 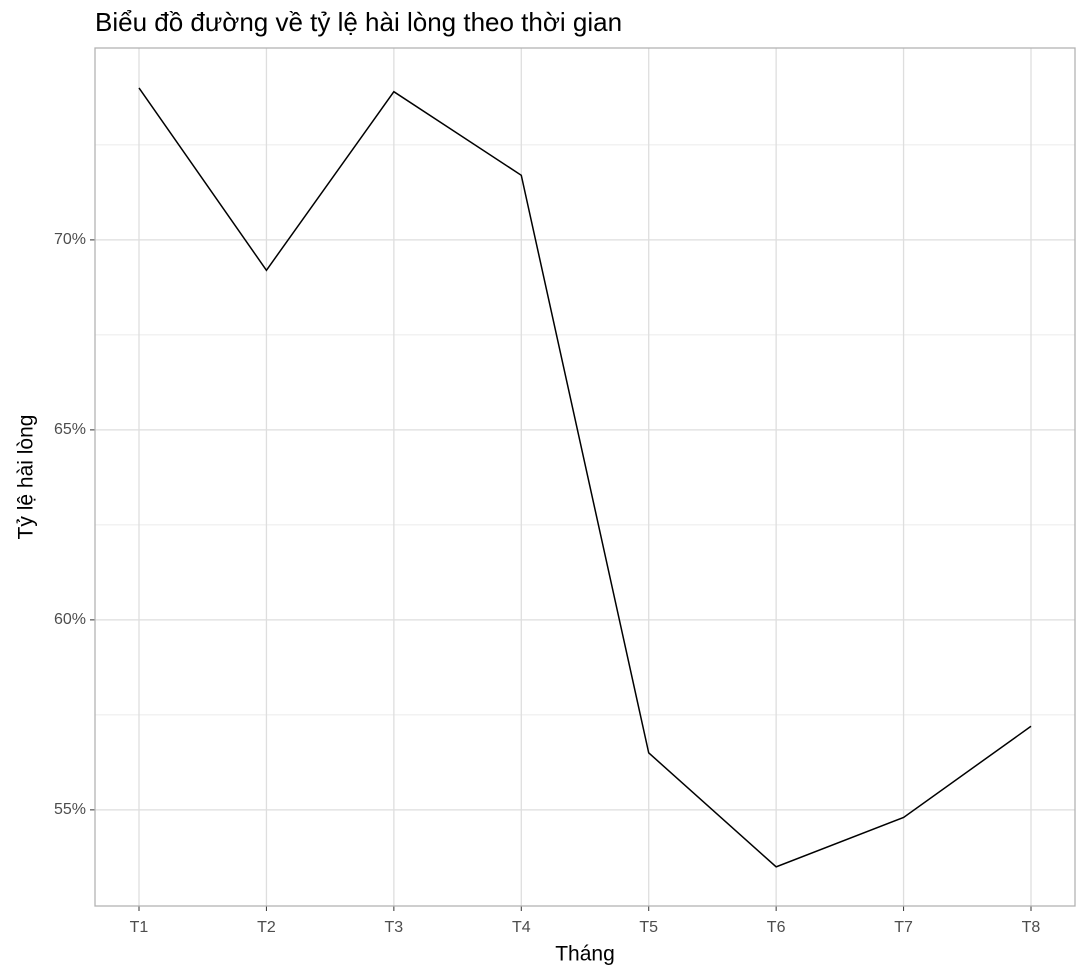 What do you see at coordinates (70, 239) in the screenshot?
I see `y-tick-label: 70%` at bounding box center [70, 239].